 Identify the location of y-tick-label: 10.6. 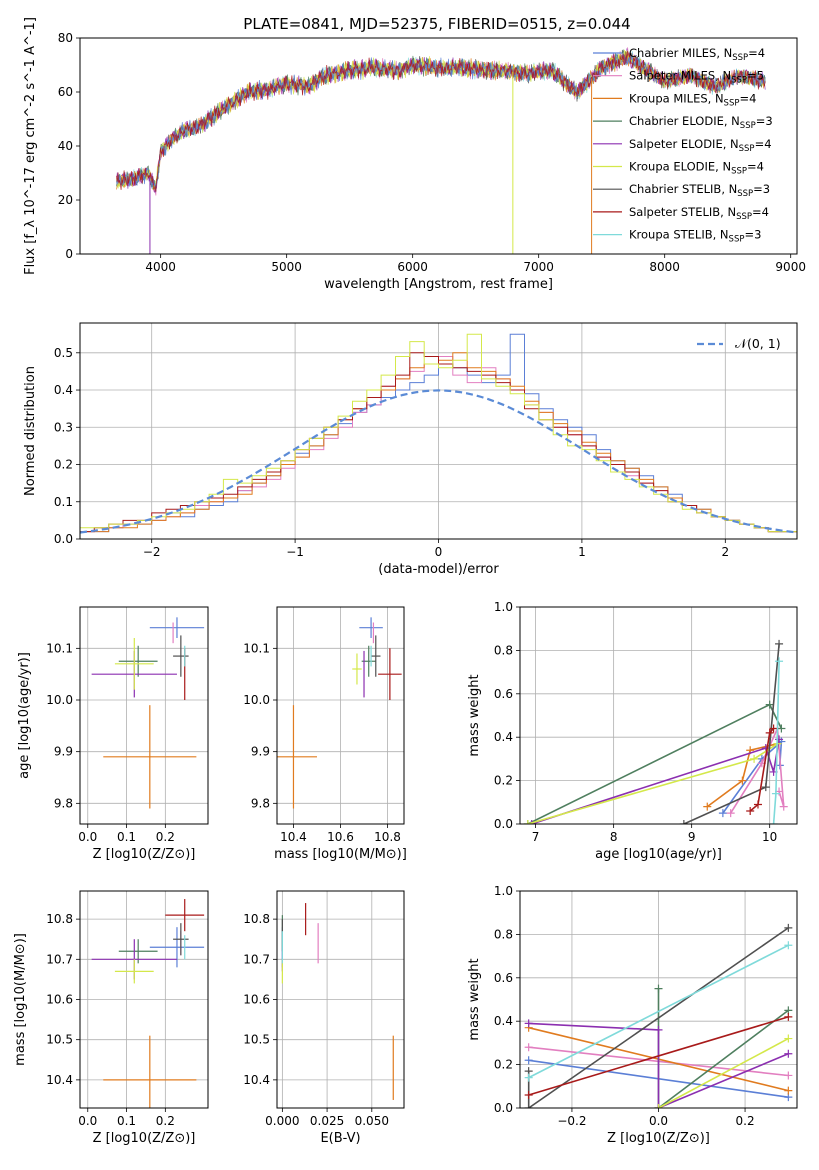
(256, 1000).